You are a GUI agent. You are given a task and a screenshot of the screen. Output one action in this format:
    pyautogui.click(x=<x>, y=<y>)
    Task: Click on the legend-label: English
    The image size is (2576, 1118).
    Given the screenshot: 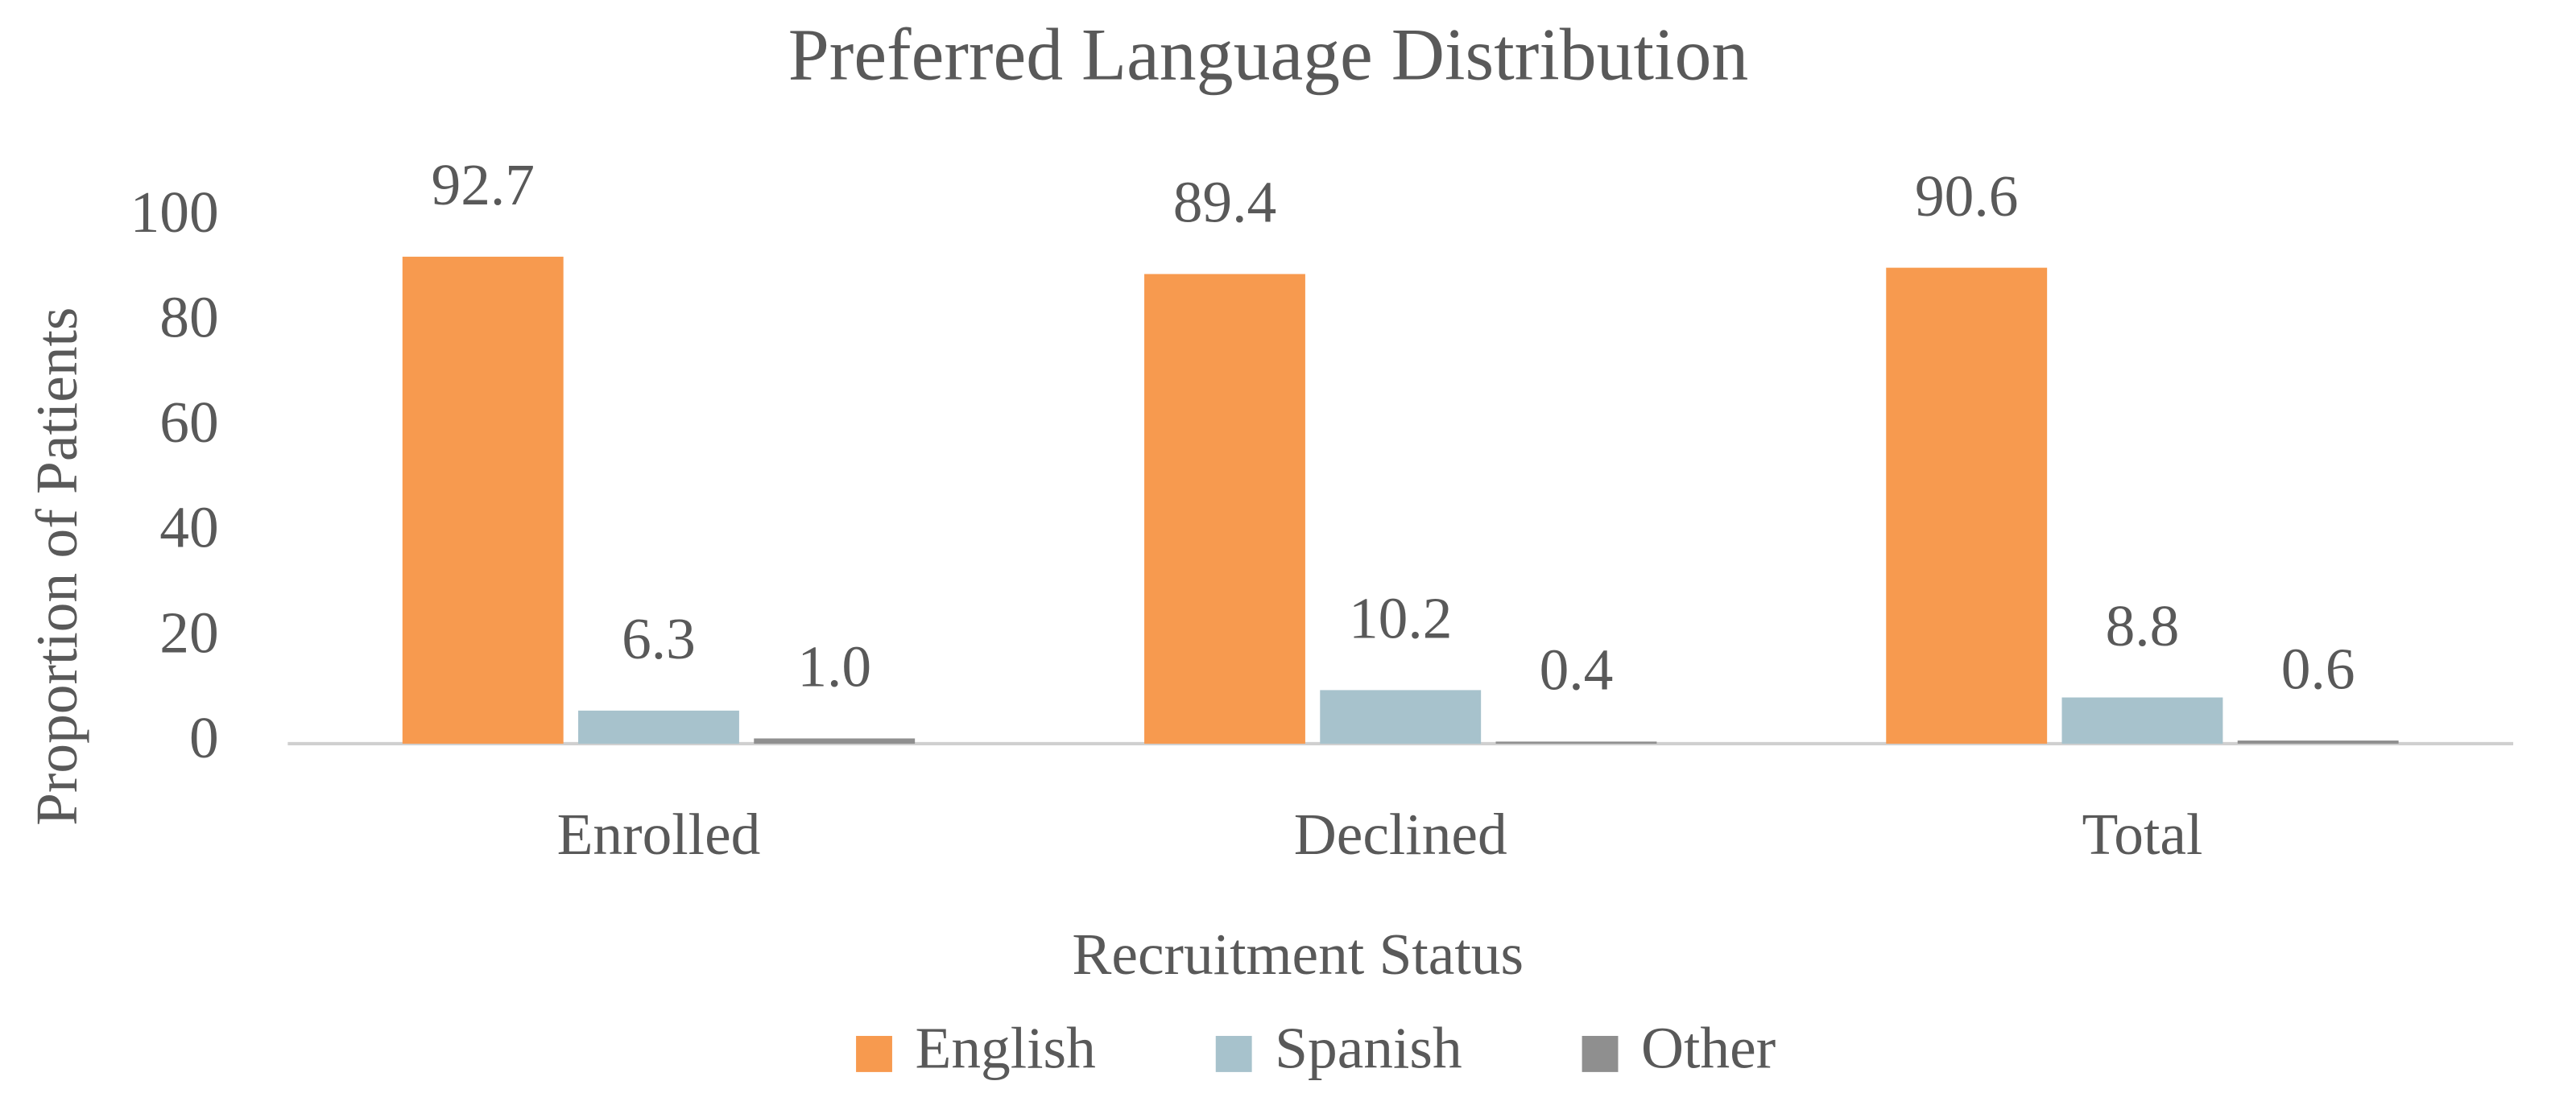 What is the action you would take?
    pyautogui.click(x=1006, y=1047)
    